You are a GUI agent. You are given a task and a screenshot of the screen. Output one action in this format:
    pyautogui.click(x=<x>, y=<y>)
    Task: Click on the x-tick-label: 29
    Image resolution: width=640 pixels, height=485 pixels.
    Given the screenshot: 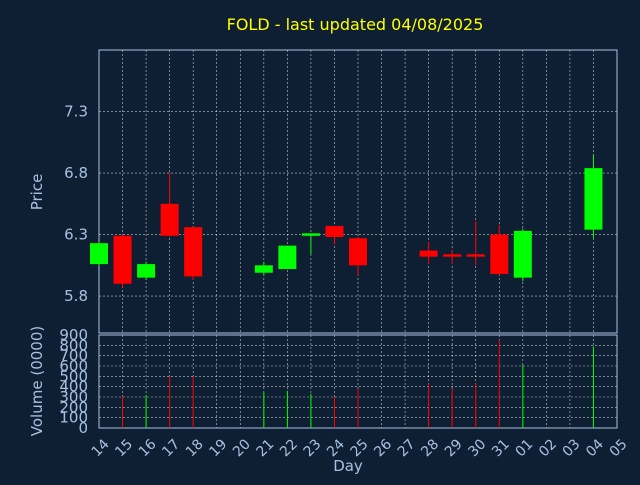 What is the action you would take?
    pyautogui.click(x=454, y=448)
    